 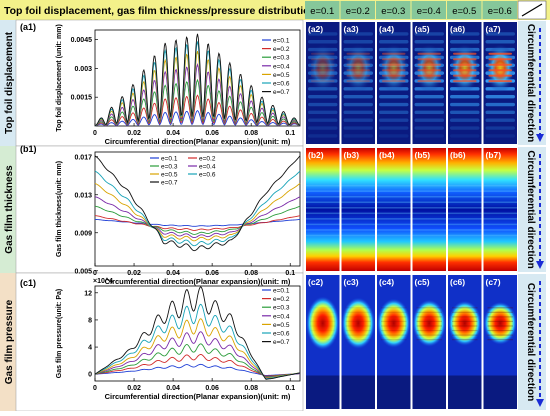 What do you see at coordinates (9, 209) in the screenshot?
I see `row-side-label: Gas film thickness` at bounding box center [9, 209].